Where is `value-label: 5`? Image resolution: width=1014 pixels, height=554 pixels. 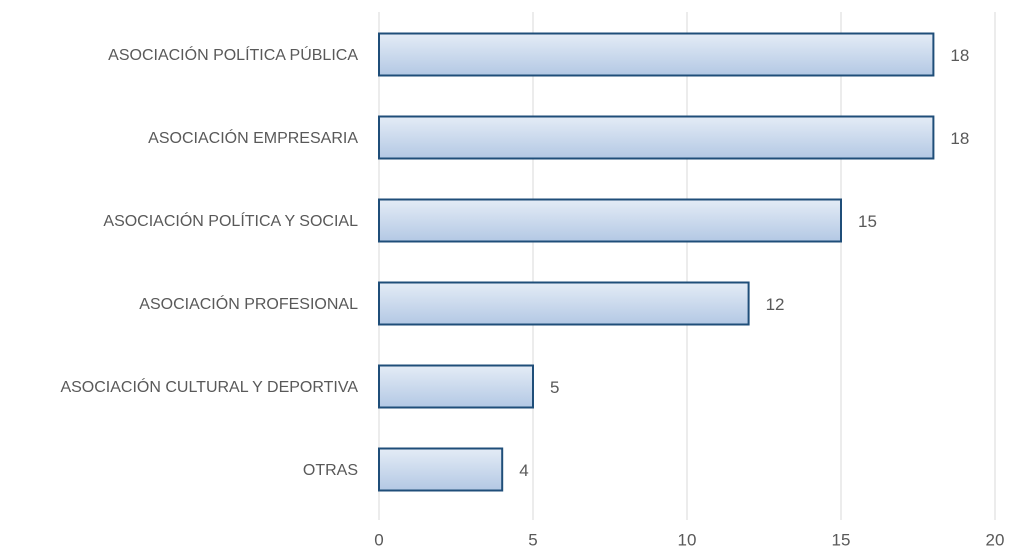
value-label: 5 is located at coordinates (554, 387).